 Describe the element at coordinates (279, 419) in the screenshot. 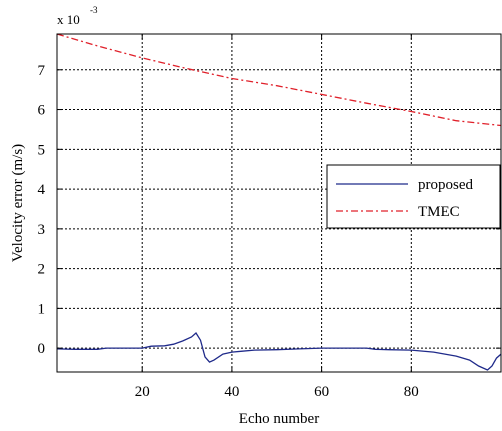

I see `x-axis-label: Echo number` at that location.